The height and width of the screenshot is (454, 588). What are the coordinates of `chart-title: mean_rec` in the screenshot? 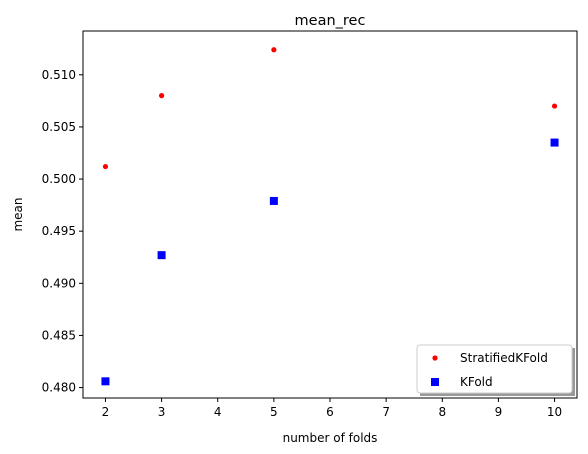 It's located at (330, 21).